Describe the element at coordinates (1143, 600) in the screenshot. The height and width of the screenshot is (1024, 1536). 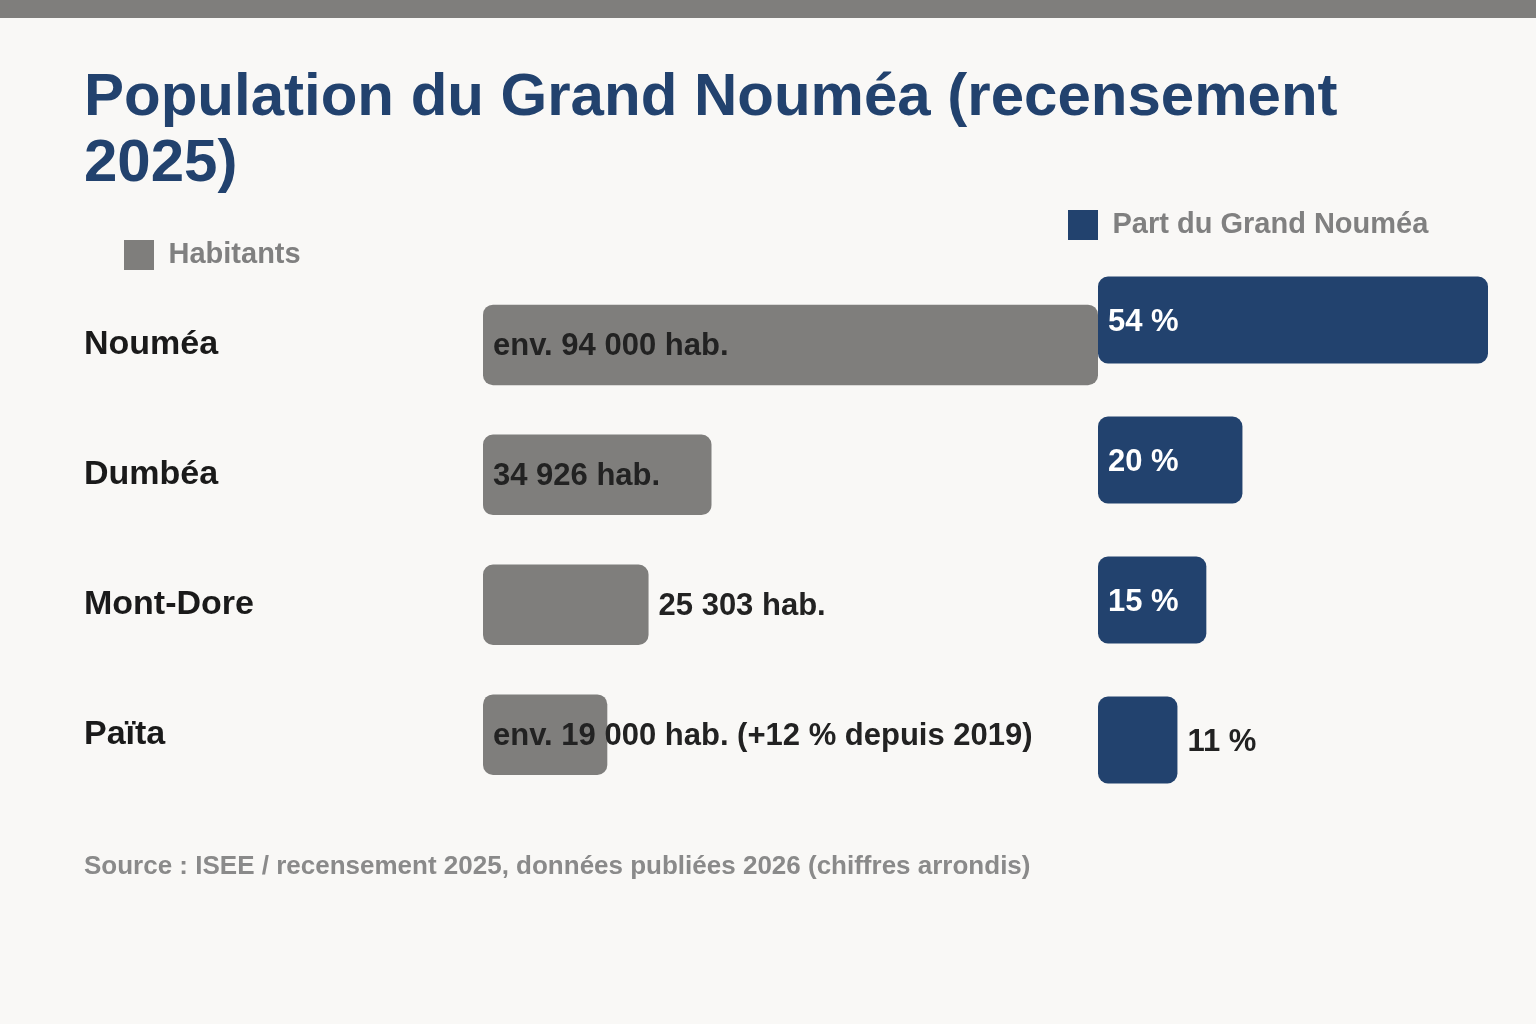
I see `data-label: 15 %` at that location.